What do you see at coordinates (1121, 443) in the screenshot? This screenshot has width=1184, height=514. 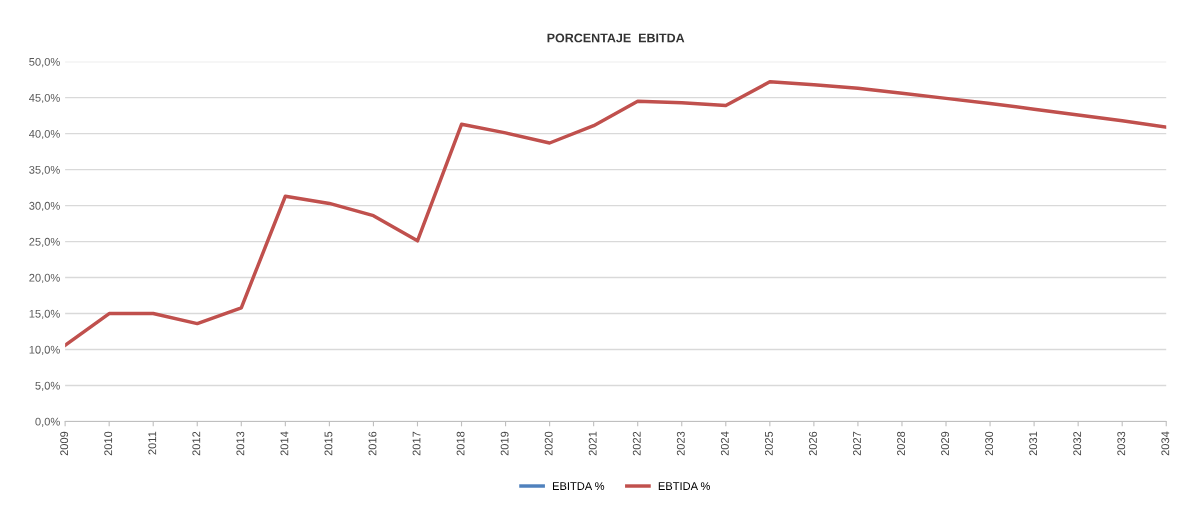 I see `x-tick-label: 2033` at bounding box center [1121, 443].